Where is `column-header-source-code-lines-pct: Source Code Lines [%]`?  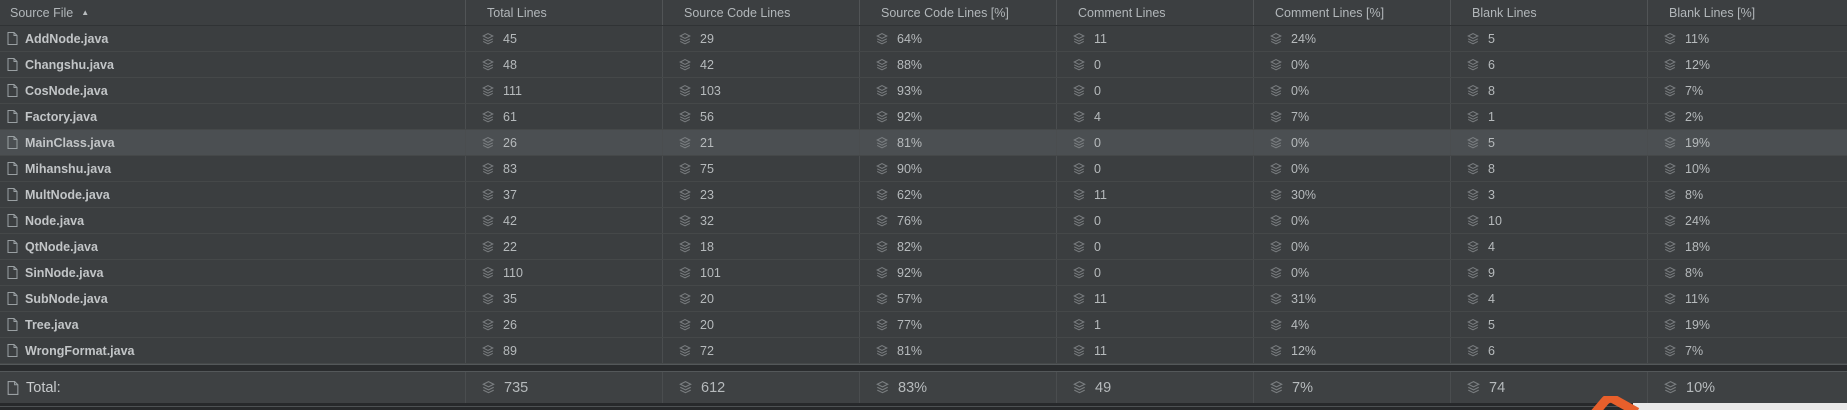 column-header-source-code-lines-pct: Source Code Lines [%] is located at coordinates (957, 12).